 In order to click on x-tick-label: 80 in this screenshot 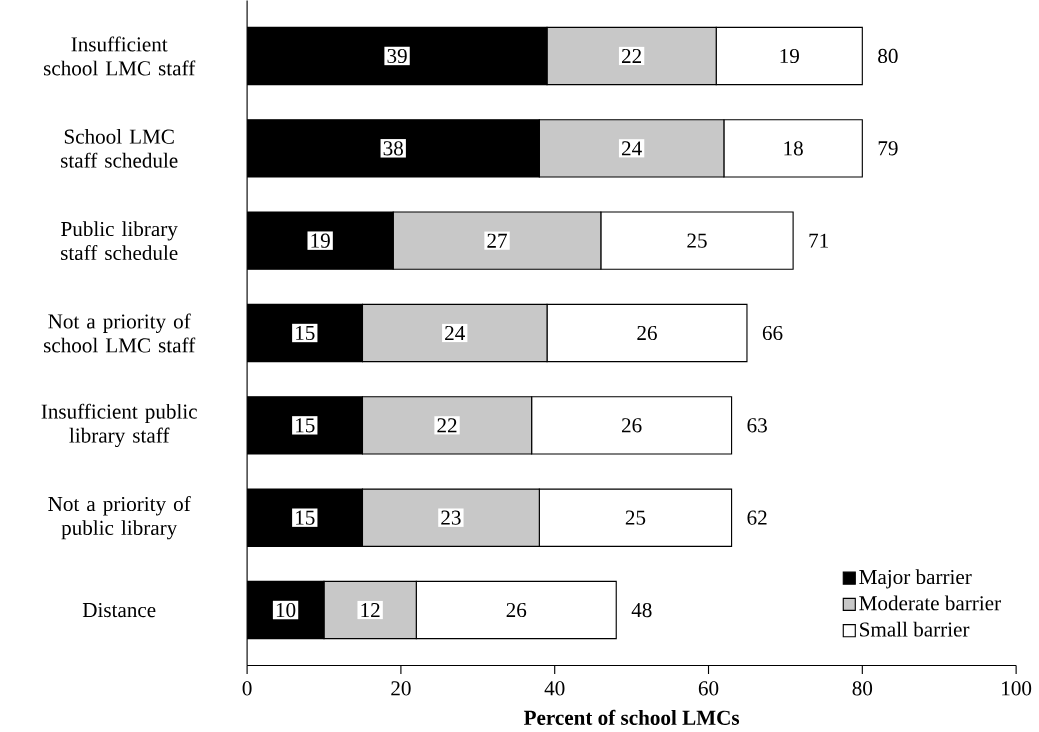, I will do `click(862, 688)`.